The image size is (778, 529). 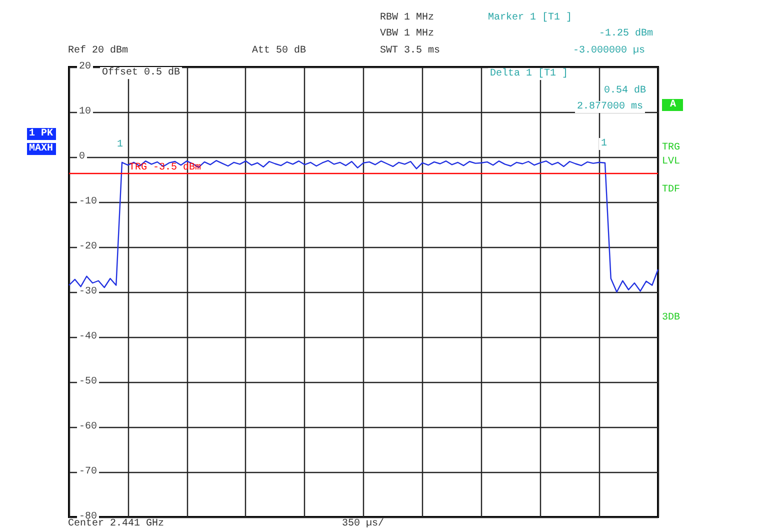 I want to click on text: TDF, so click(x=671, y=190).